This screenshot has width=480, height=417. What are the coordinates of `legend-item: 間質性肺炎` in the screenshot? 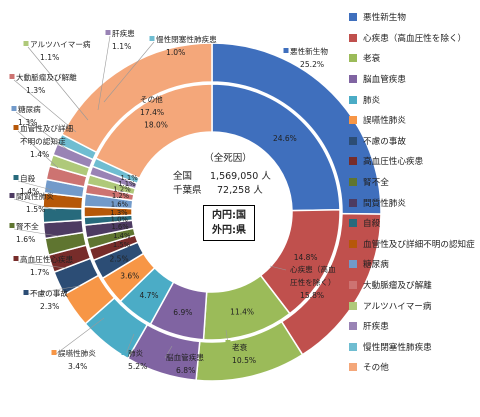 It's located at (414, 202).